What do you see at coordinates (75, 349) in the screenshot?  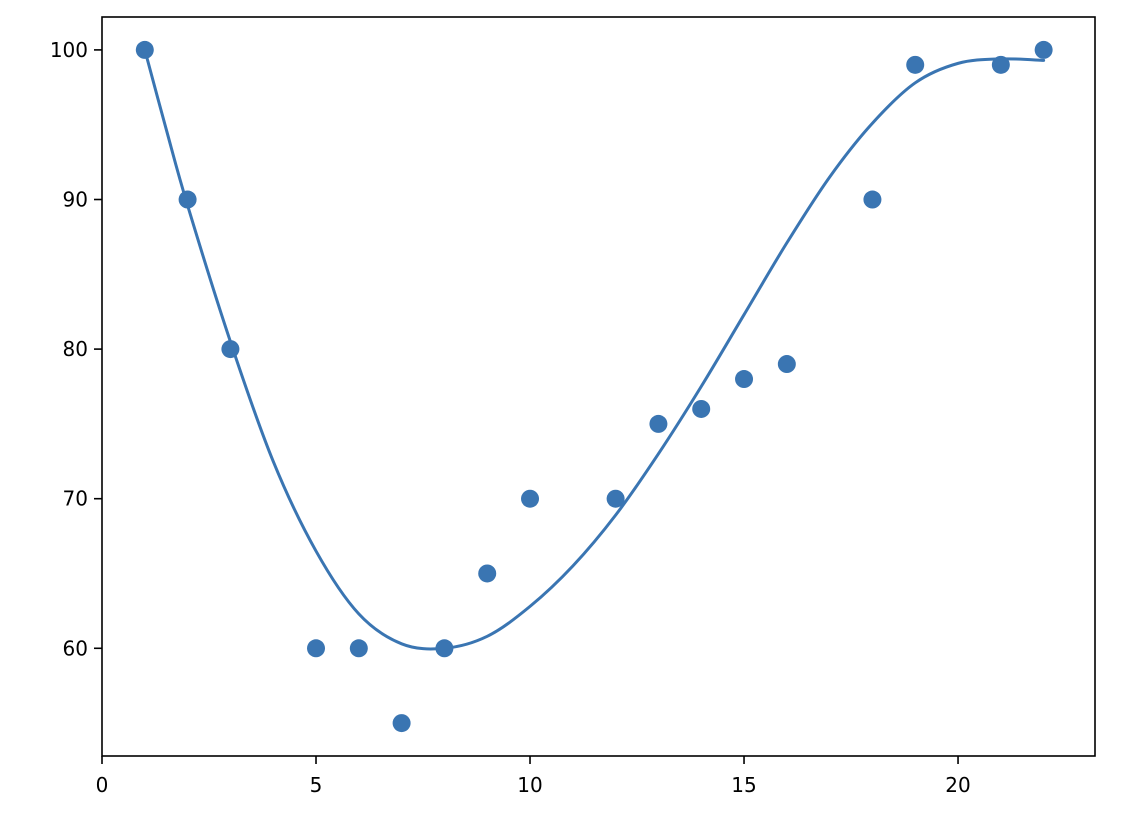 I see `y-tick-label: 80` at bounding box center [75, 349].